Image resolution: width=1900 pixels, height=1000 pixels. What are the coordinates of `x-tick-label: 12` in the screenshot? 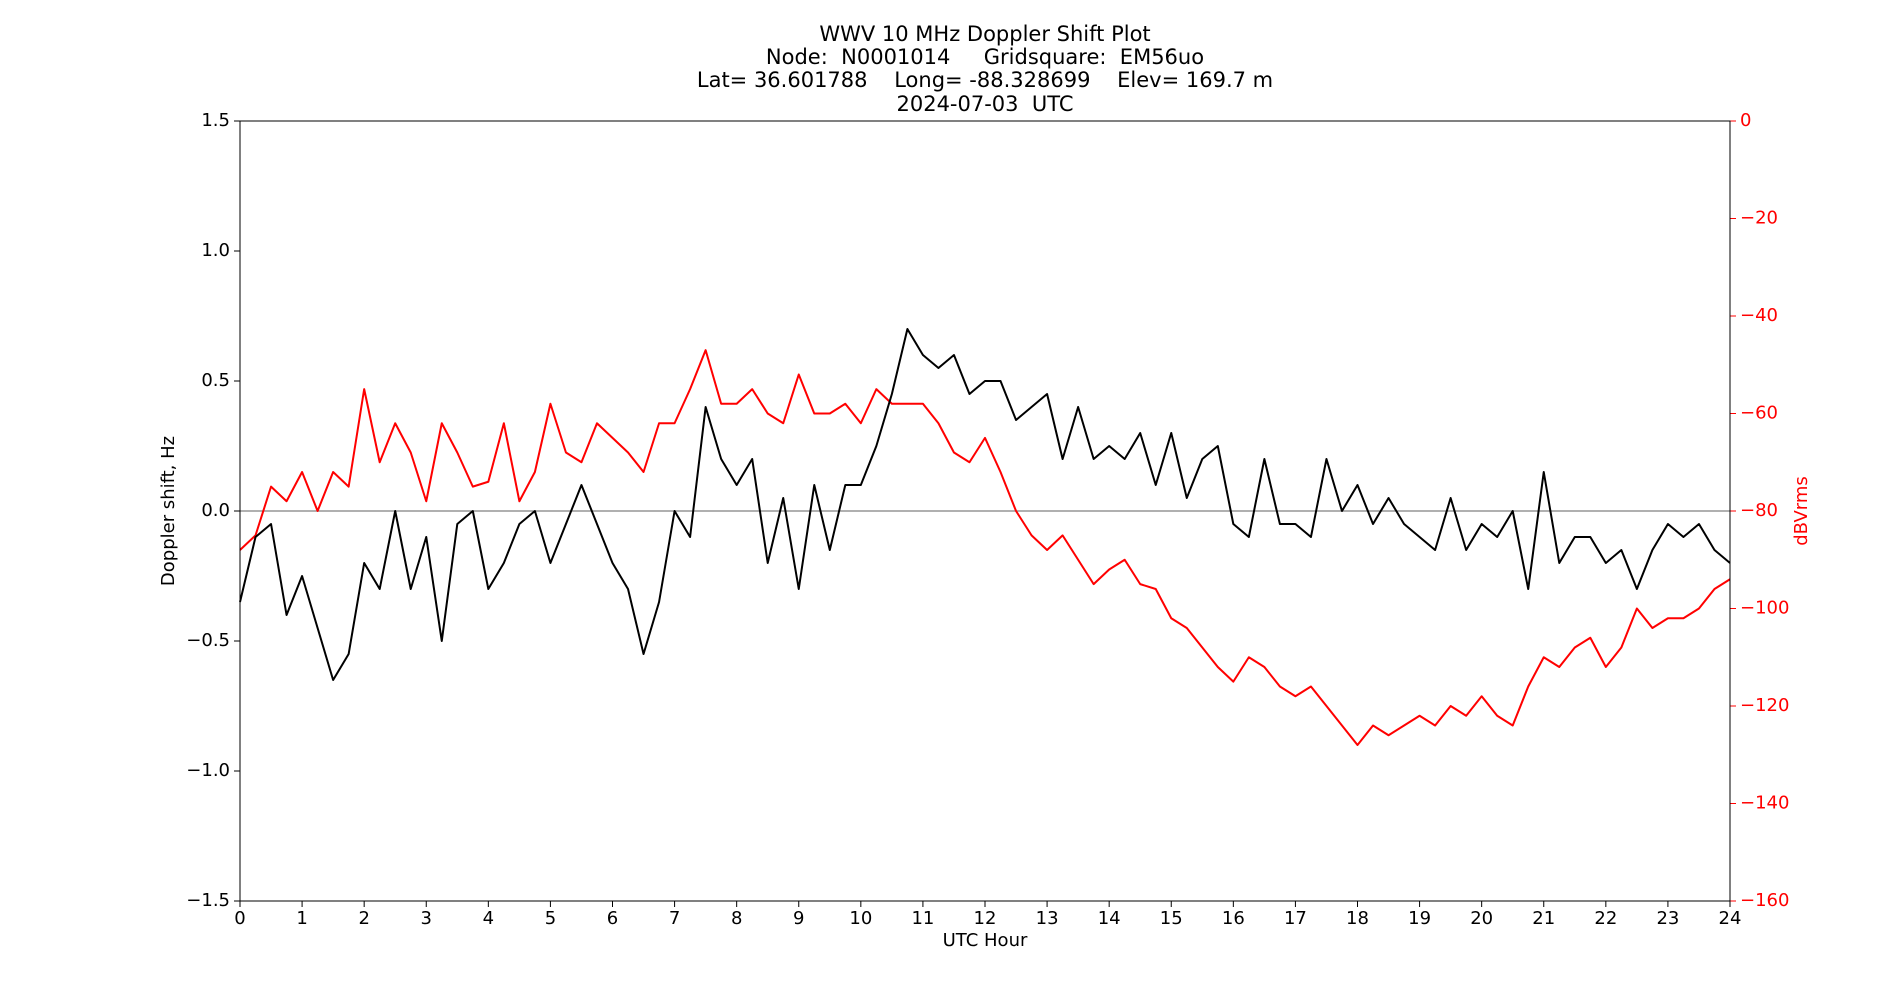 It's located at (985, 918).